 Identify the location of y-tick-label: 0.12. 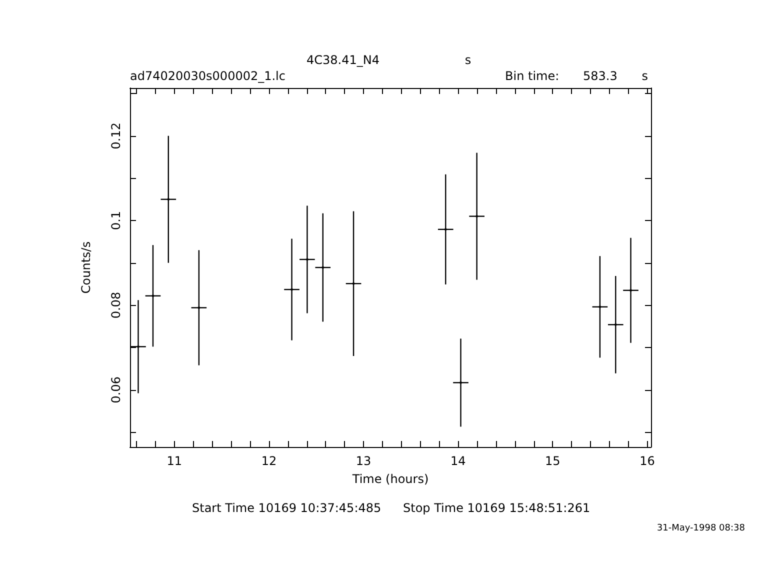
(116, 136).